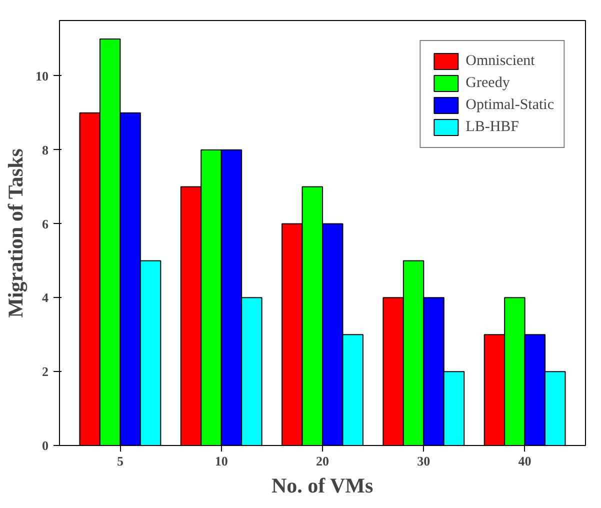 The height and width of the screenshot is (508, 601). Describe the element at coordinates (45, 372) in the screenshot. I see `y-tick-label: 2` at that location.